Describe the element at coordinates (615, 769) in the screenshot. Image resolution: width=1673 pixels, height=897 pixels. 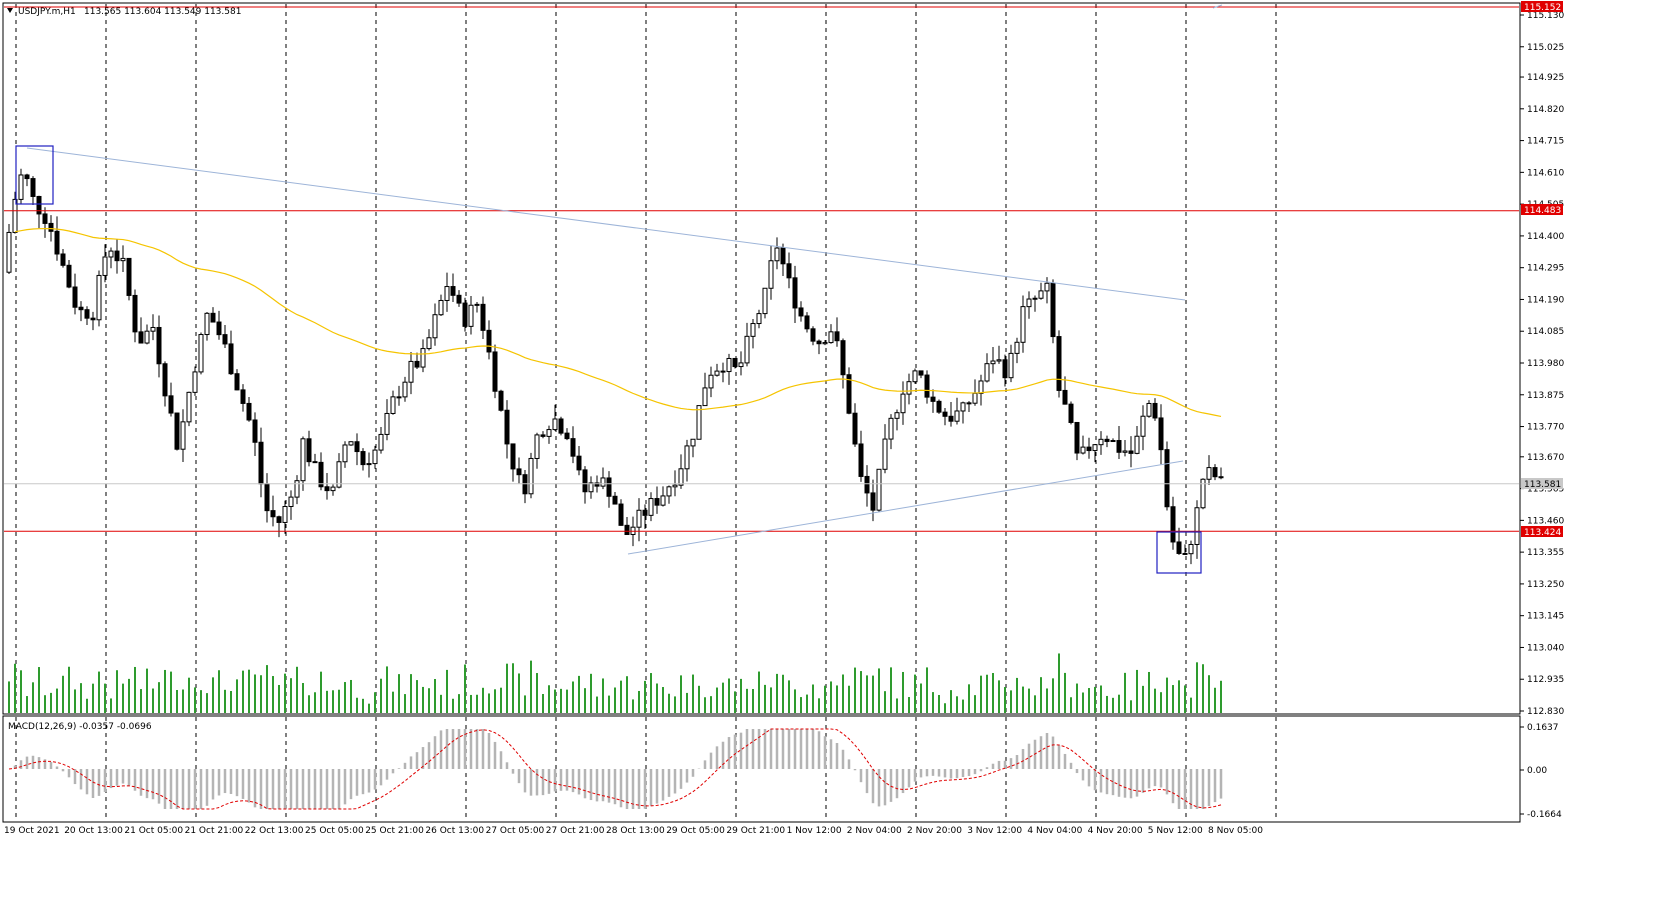
I see `macd-indicator` at that location.